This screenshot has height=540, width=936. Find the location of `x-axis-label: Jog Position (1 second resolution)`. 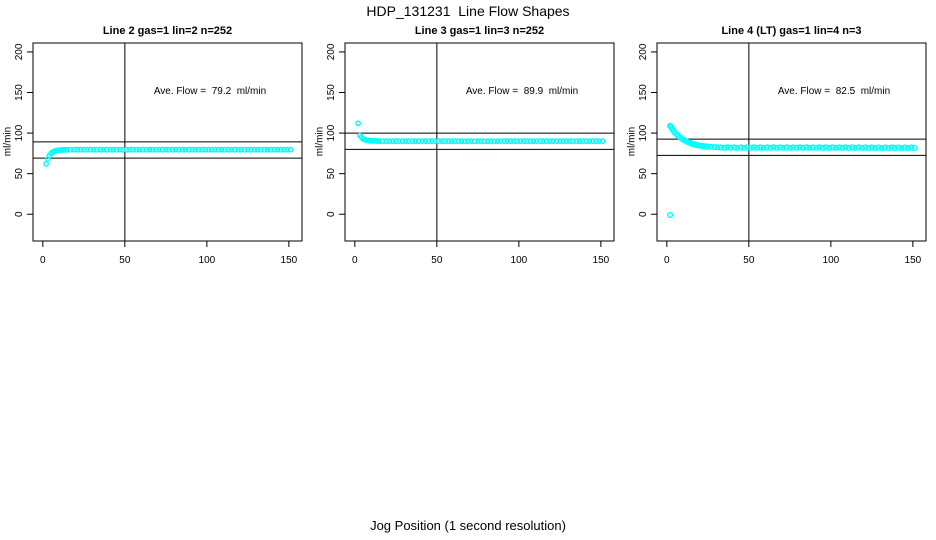

x-axis-label: Jog Position (1 second resolution) is located at coordinates (468, 525).